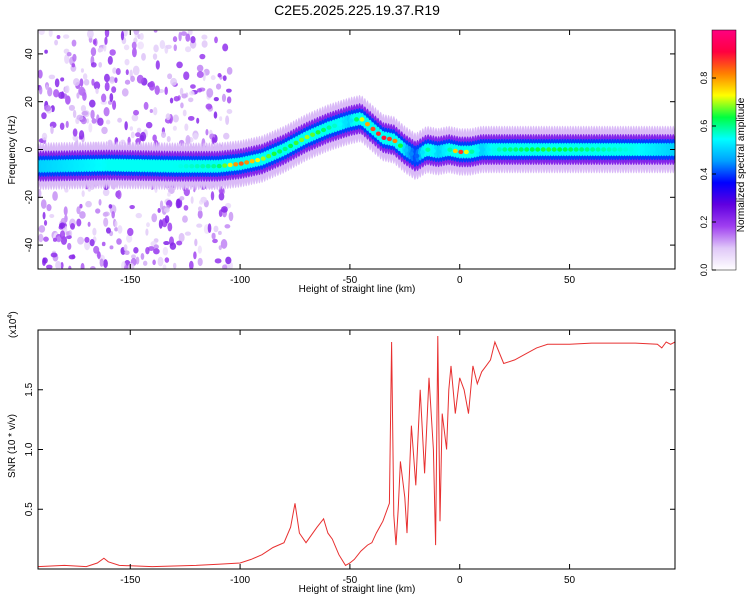 The height and width of the screenshot is (600, 750). I want to click on snr-x-tick-label: 50, so click(570, 580).